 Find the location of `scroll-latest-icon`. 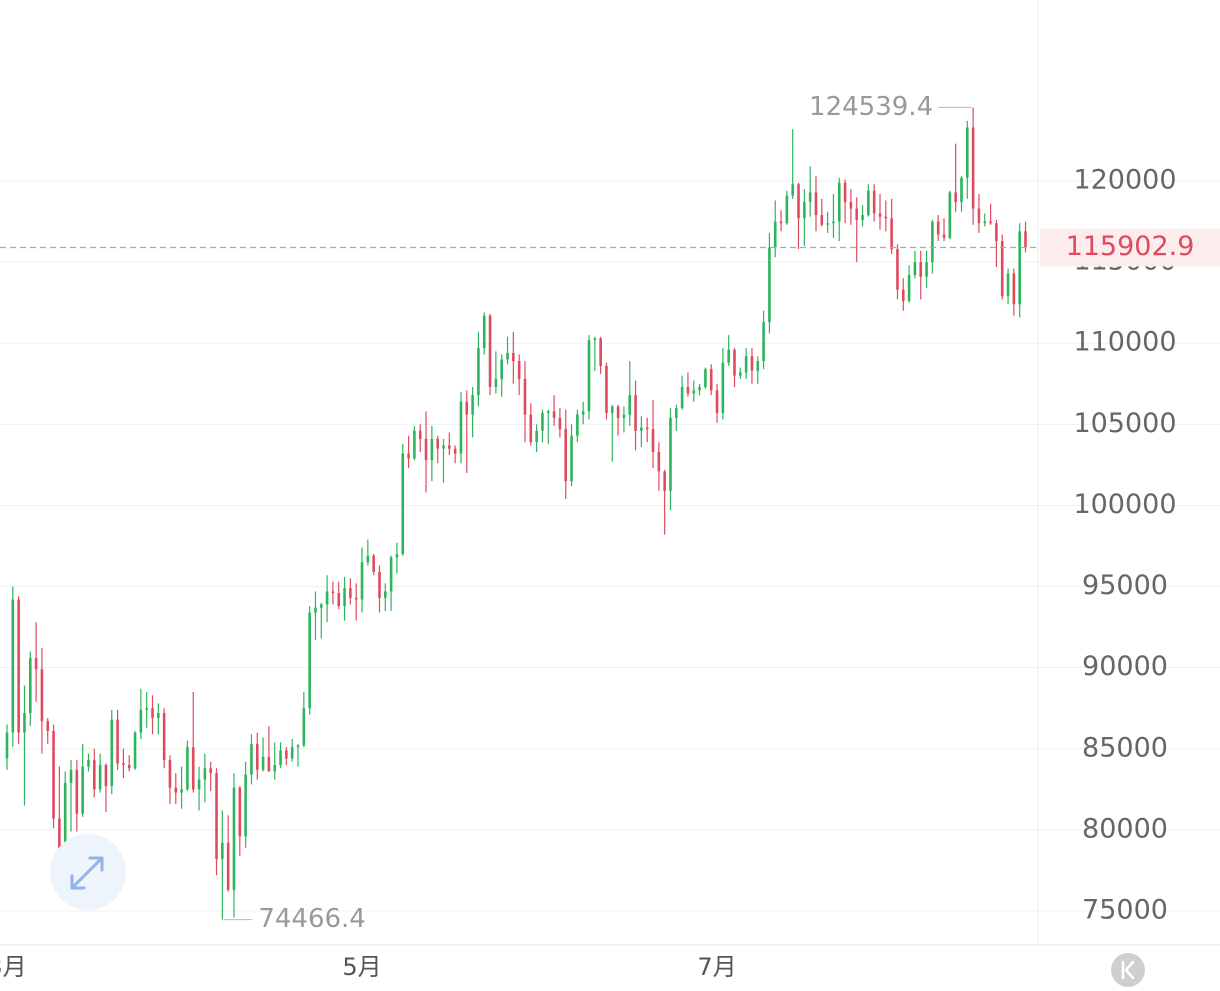

scroll-latest-icon is located at coordinates (1128, 970).